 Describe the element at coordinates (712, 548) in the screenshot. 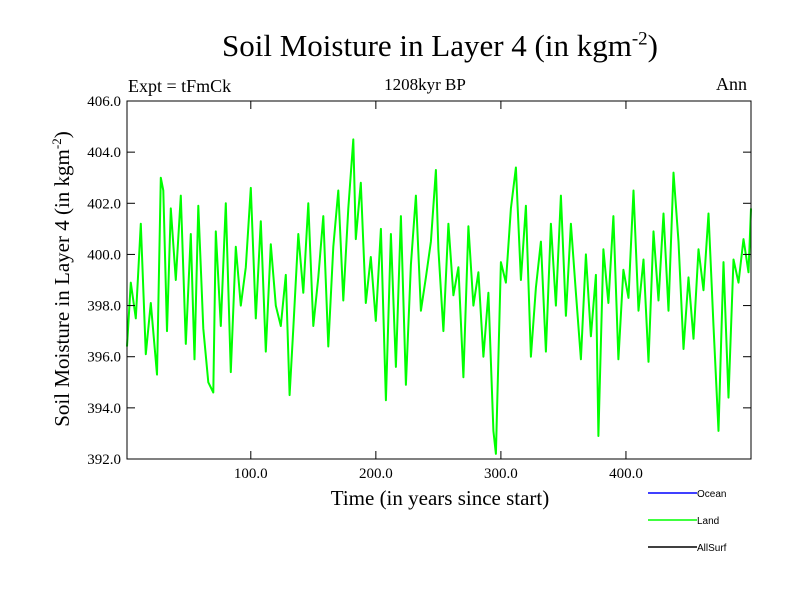

I see `legend-label-allsurf: AllSurf` at that location.